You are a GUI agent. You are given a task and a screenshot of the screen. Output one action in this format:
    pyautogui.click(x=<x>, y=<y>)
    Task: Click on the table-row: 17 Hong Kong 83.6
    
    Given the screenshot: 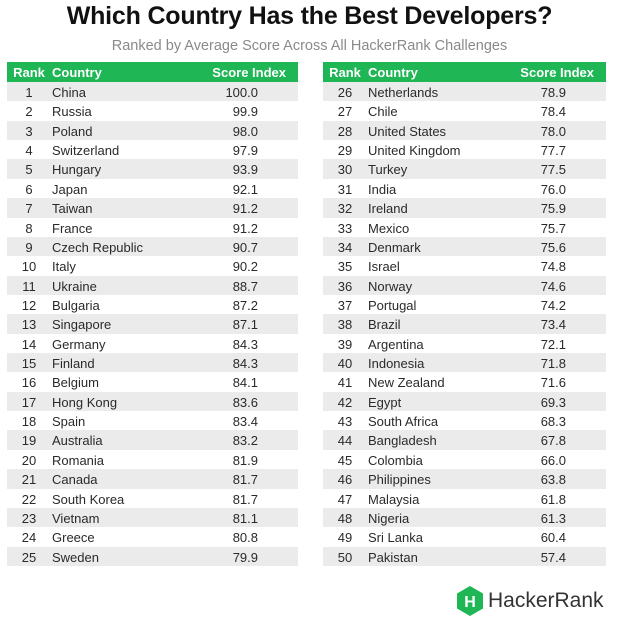 What is the action you would take?
    pyautogui.click(x=152, y=401)
    